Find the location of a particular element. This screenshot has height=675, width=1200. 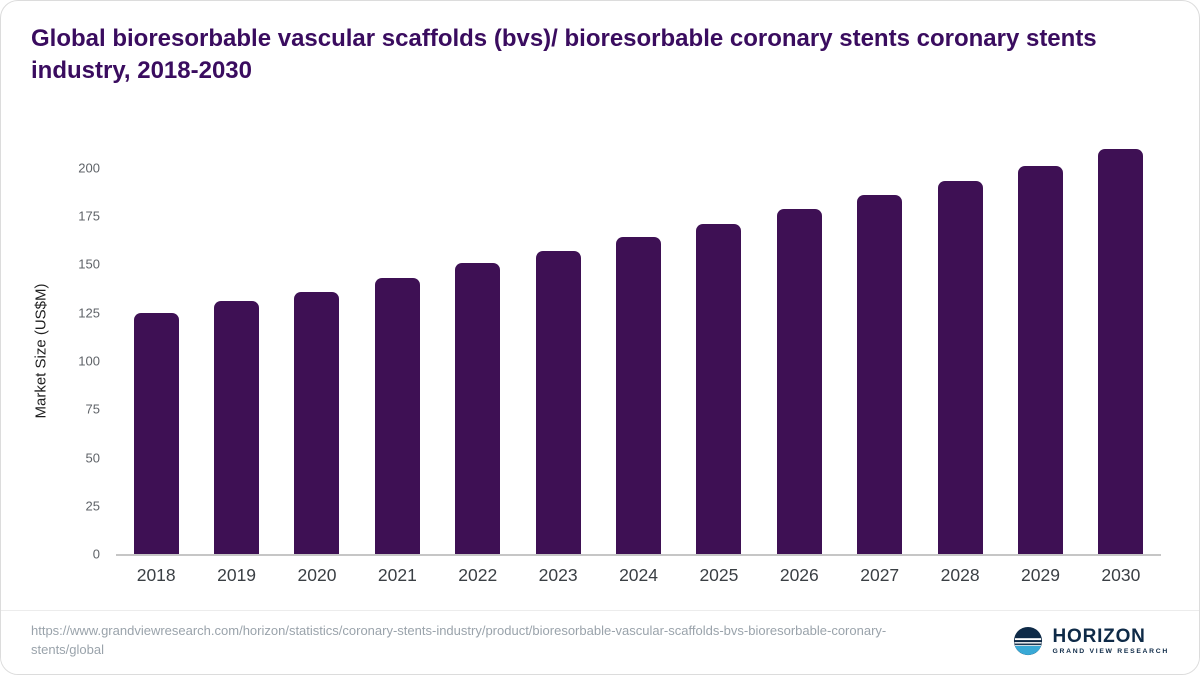

y-tick-label: 125 is located at coordinates (89, 313).